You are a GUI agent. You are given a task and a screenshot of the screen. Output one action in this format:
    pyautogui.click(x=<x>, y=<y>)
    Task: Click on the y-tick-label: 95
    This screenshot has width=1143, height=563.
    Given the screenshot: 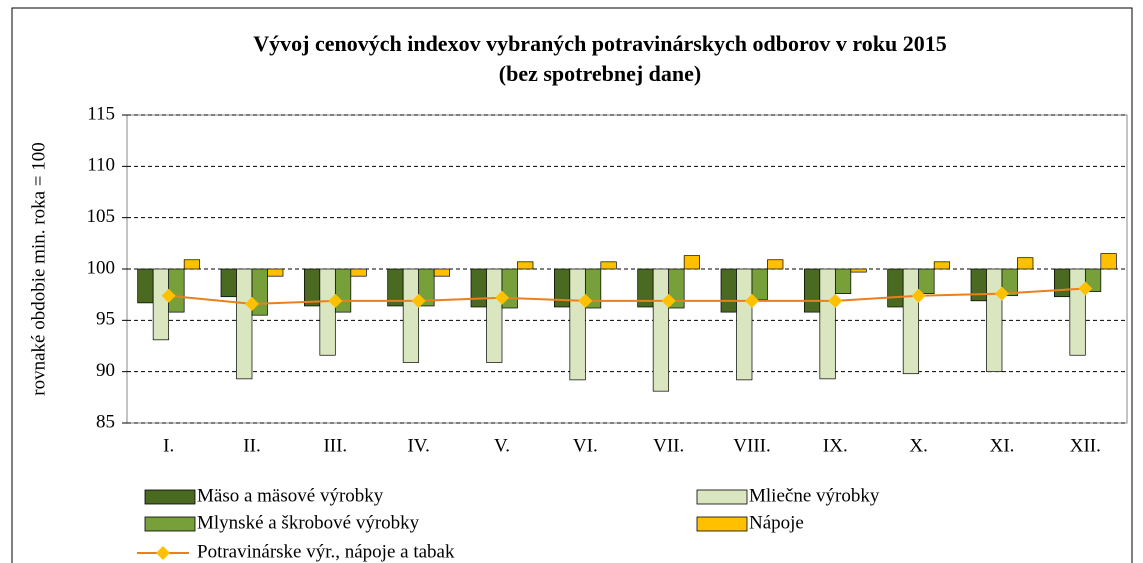 What is the action you would take?
    pyautogui.click(x=105, y=319)
    